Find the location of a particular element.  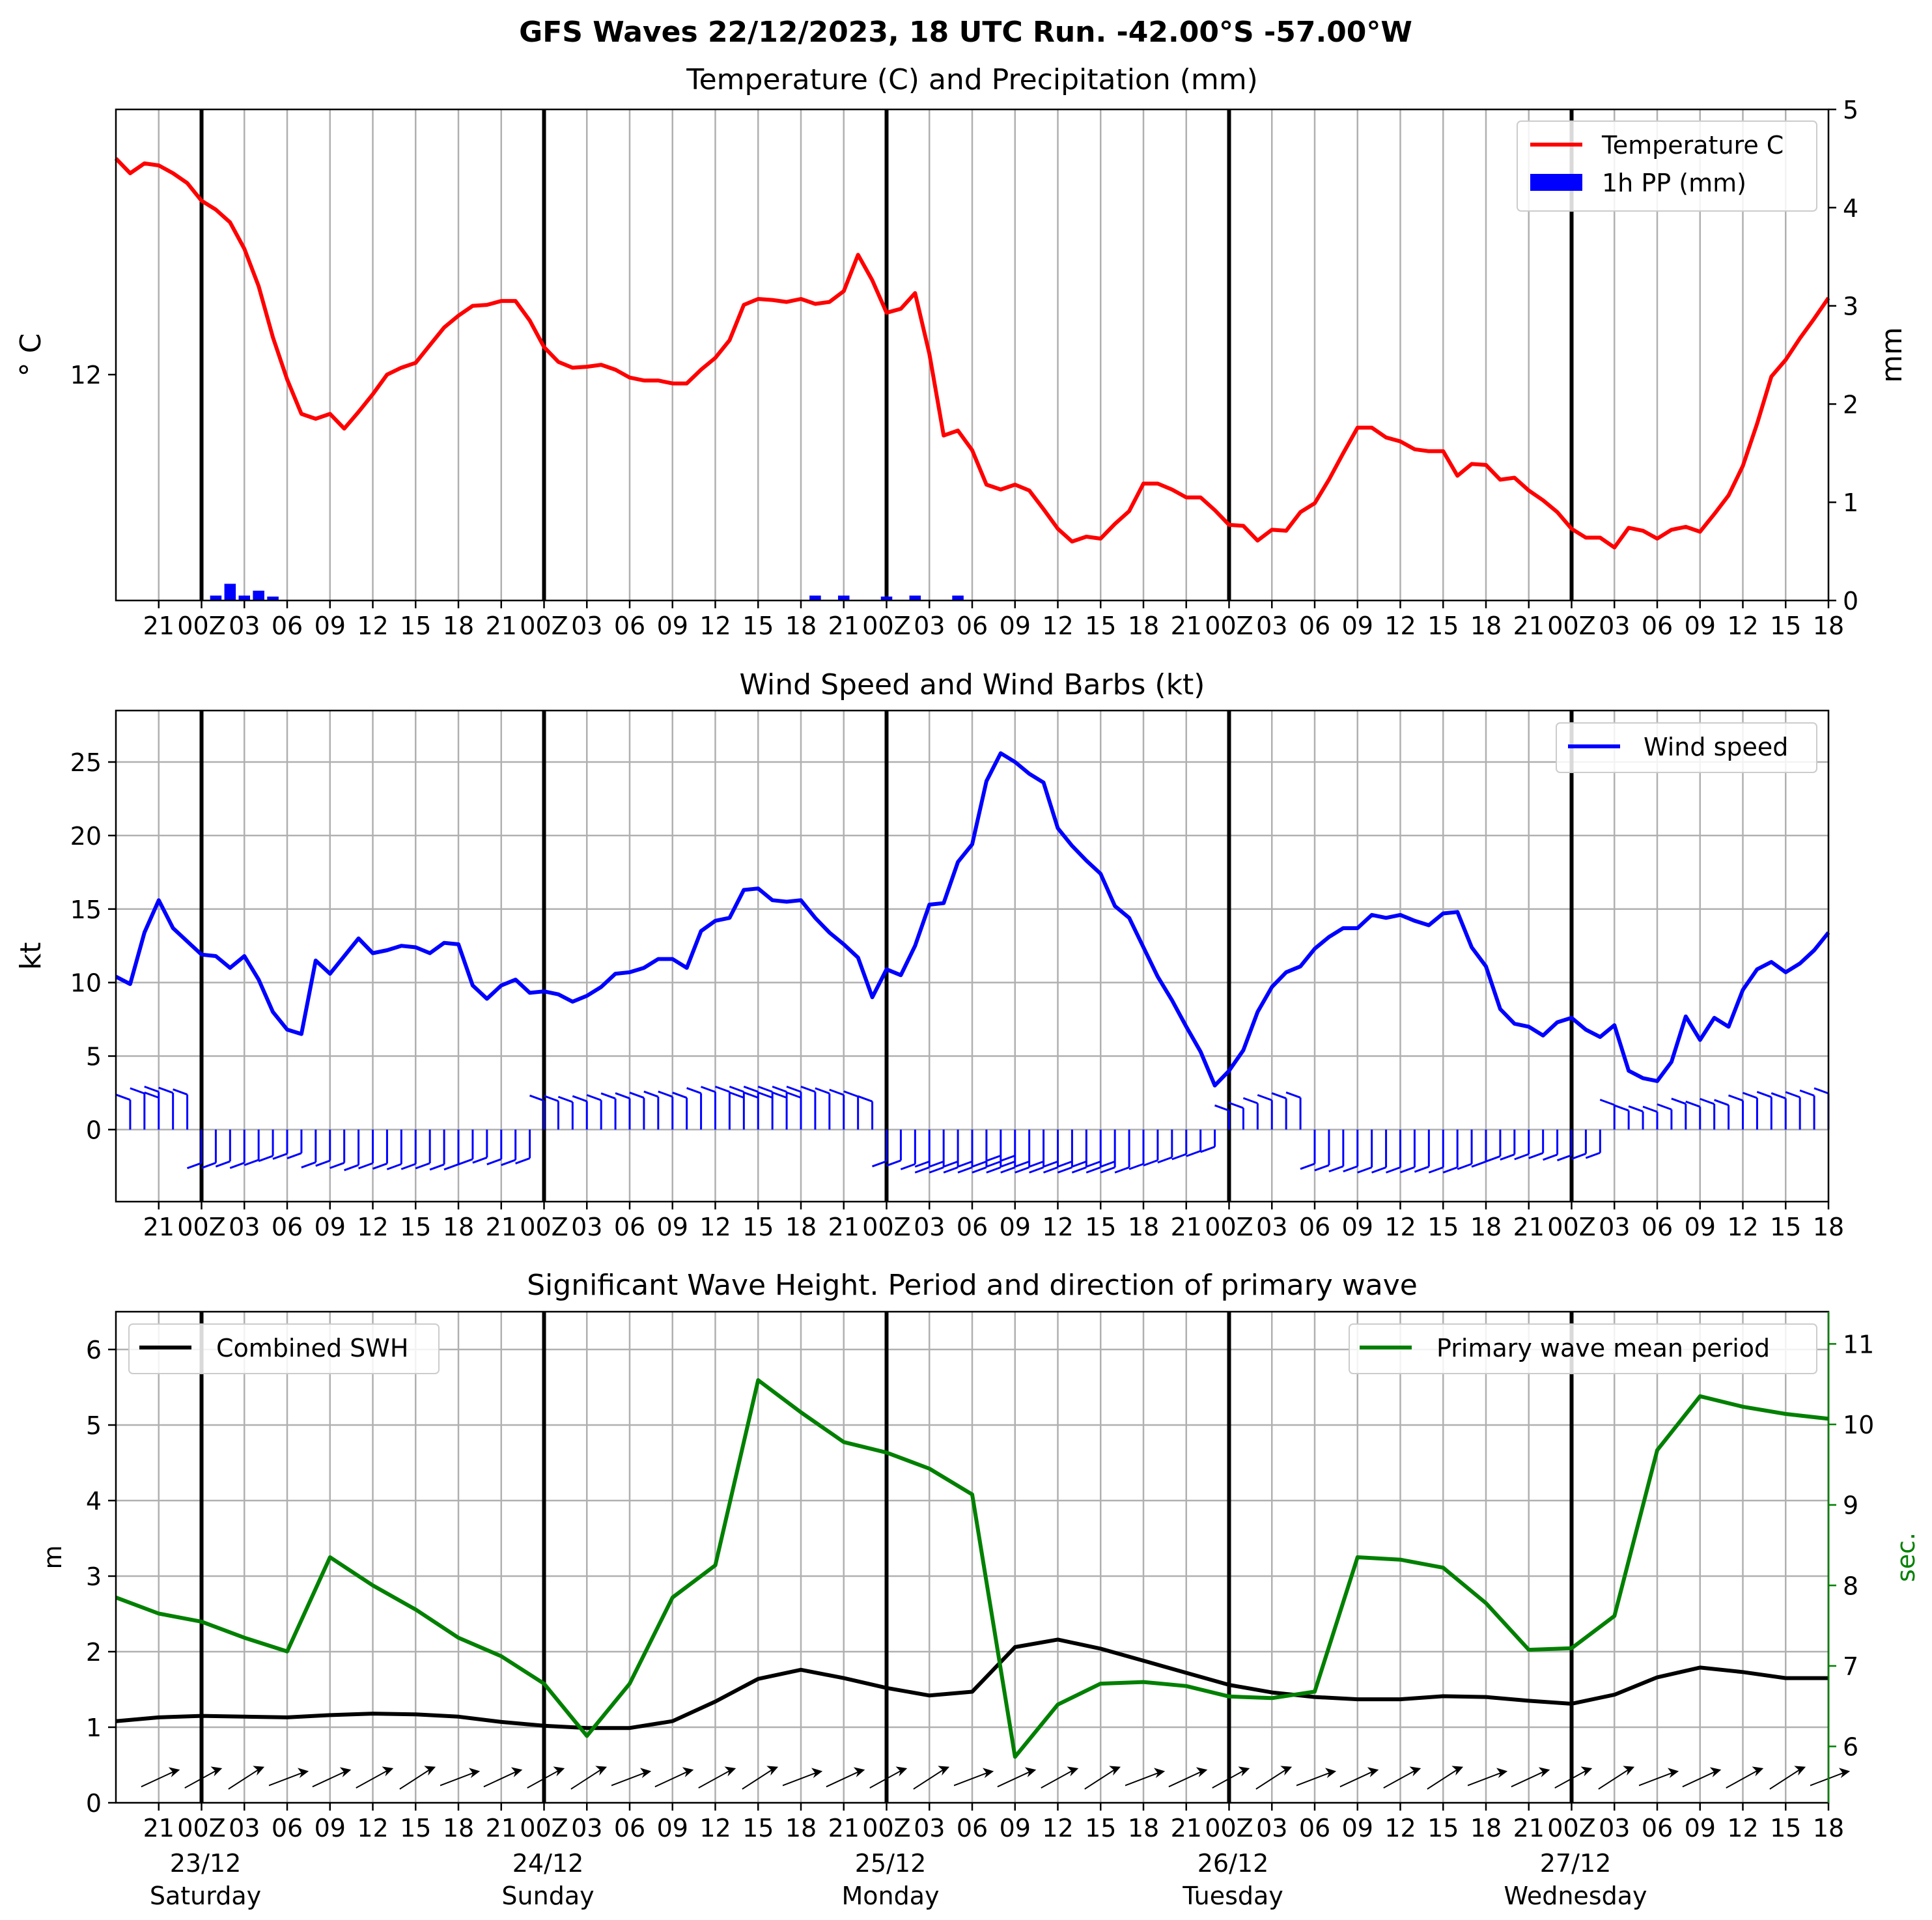

y-tick-label: 25 is located at coordinates (86, 762).